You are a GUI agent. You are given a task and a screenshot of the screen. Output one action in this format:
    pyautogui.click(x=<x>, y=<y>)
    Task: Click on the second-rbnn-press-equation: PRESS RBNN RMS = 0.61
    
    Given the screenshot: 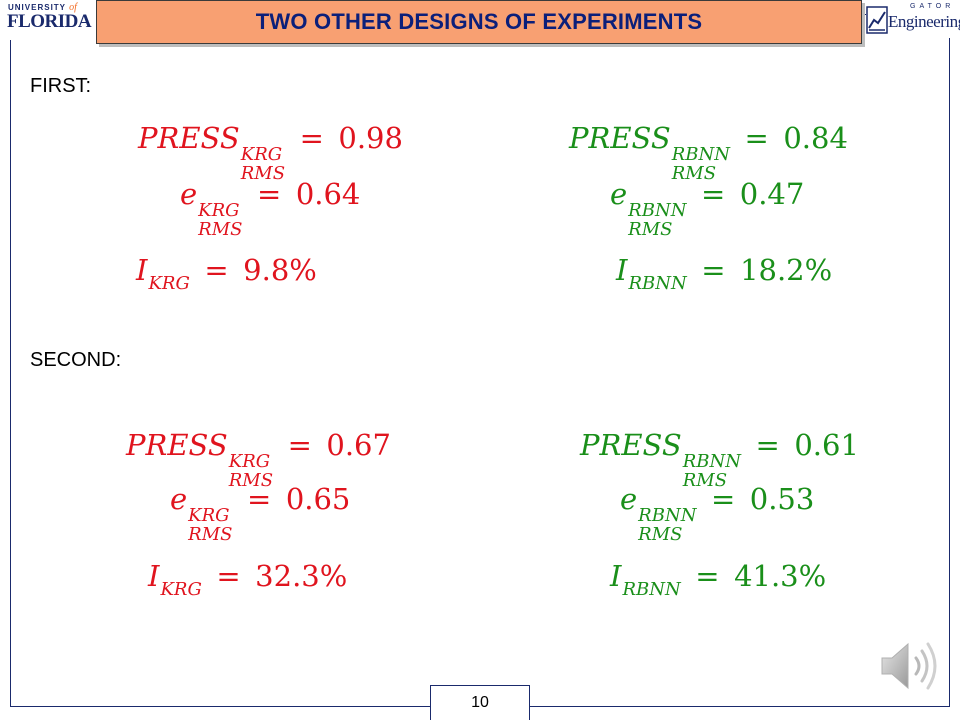 What is the action you would take?
    pyautogui.click(x=719, y=459)
    